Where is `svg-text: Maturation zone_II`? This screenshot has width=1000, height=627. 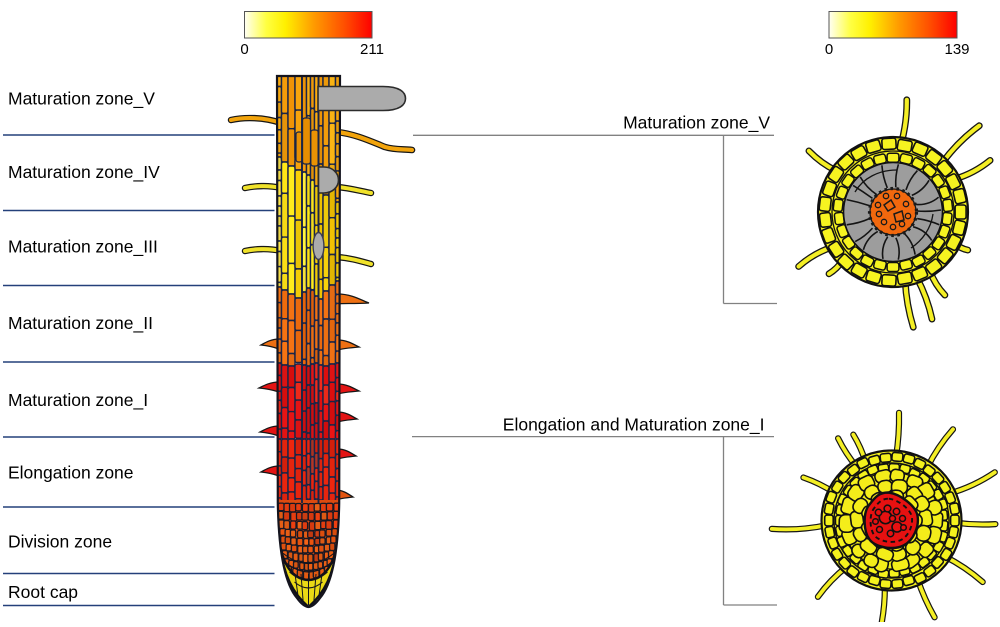 svg-text: Maturation zone_II is located at coordinates (80, 323).